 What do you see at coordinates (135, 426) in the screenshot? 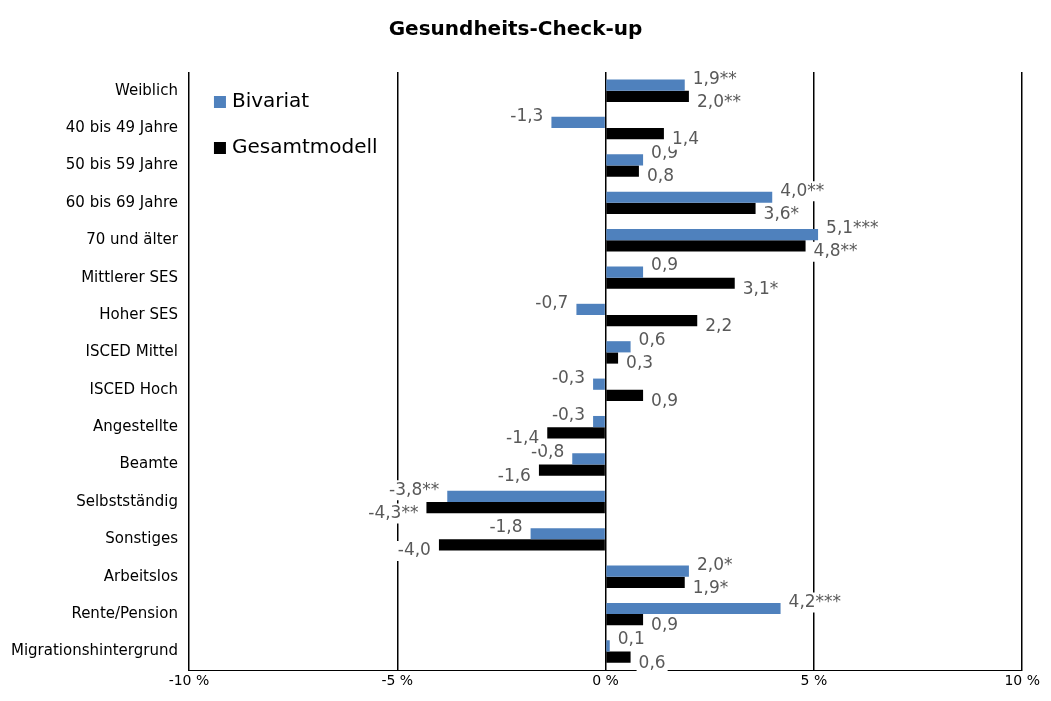
I see `y-tick-label: Angestellte` at bounding box center [135, 426].